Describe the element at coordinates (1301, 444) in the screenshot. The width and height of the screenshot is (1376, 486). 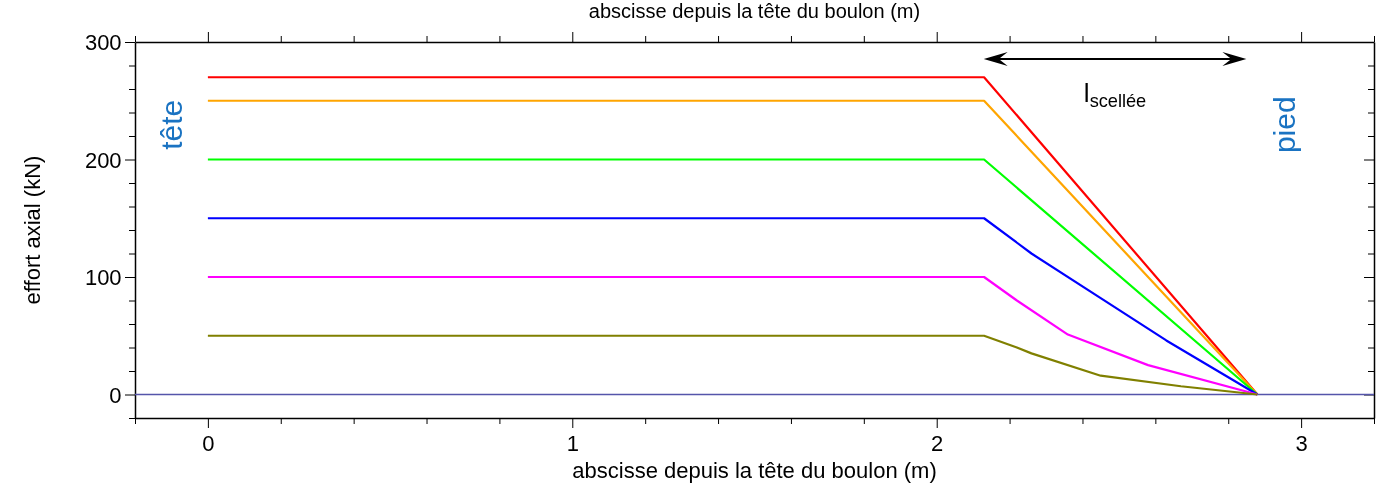
I see `x-tick-label: 3` at that location.